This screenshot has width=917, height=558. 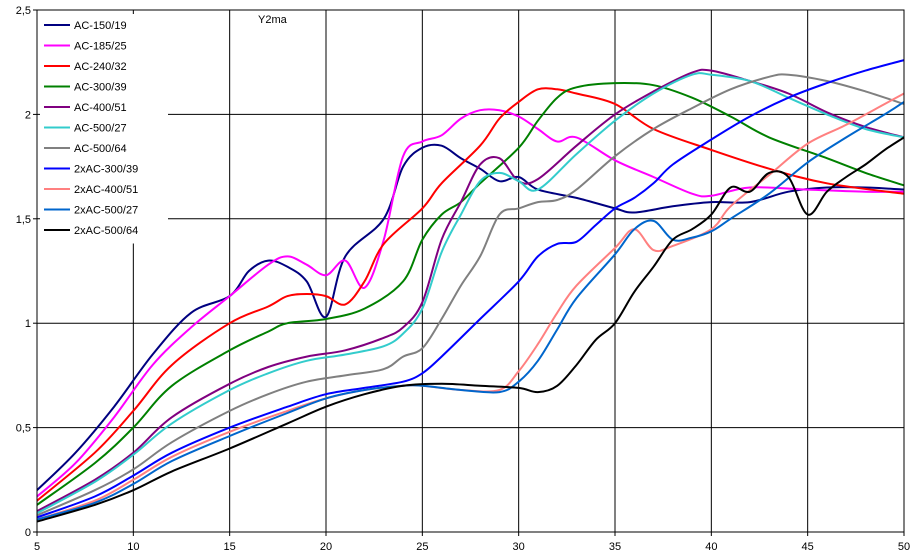 What do you see at coordinates (100, 149) in the screenshot?
I see `legend-label: AC-500/64` at bounding box center [100, 149].